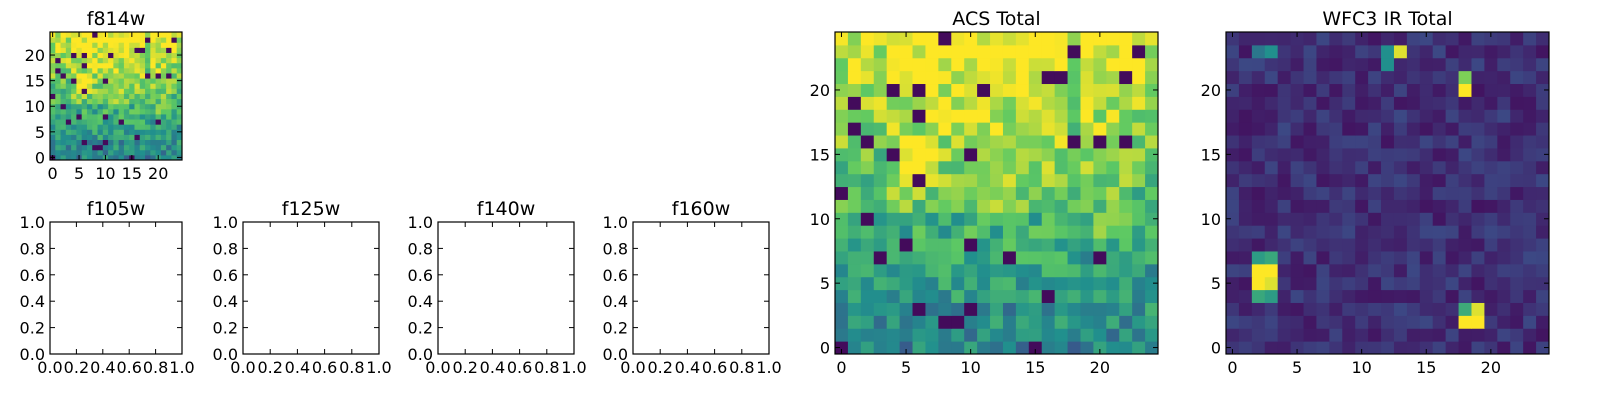 The width and height of the screenshot is (1600, 400). What do you see at coordinates (420, 222) in the screenshot?
I see `y-tick-label: 1.0` at bounding box center [420, 222].